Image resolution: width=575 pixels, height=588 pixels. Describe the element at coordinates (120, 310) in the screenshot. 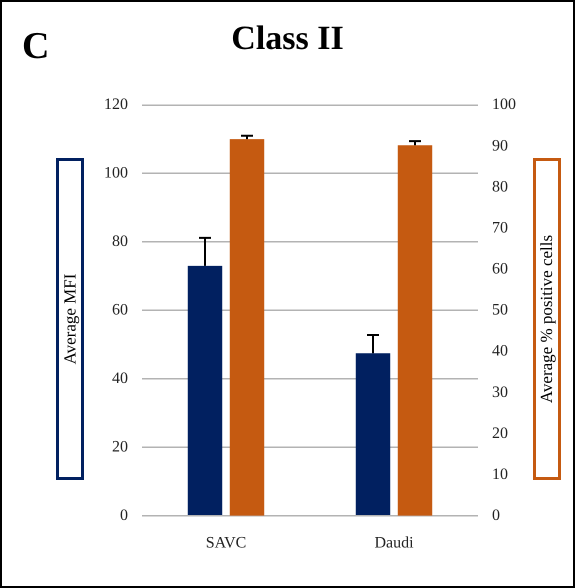

I see `y-tick-label: 60` at that location.